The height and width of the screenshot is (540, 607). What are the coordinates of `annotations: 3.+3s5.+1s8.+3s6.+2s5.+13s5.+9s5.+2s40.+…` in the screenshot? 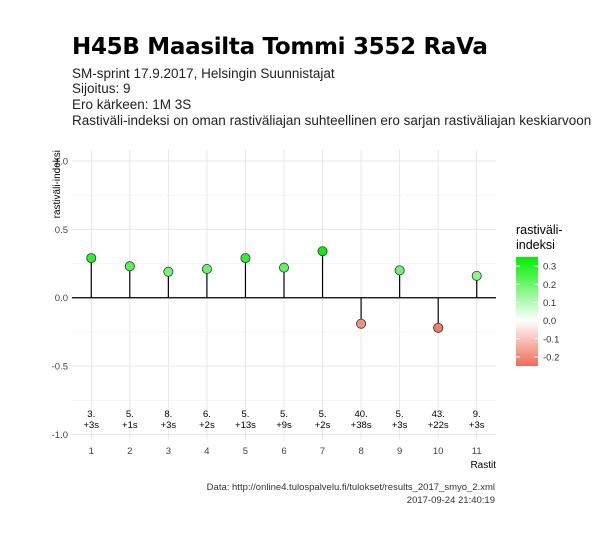 It's located at (283, 420).